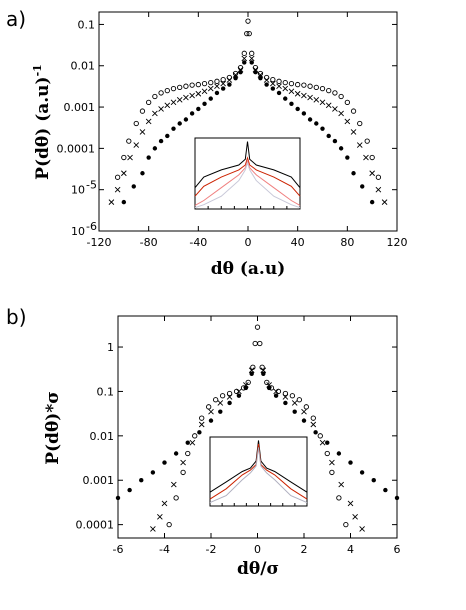  I want to click on x-tick-label: 4, so click(350, 549).